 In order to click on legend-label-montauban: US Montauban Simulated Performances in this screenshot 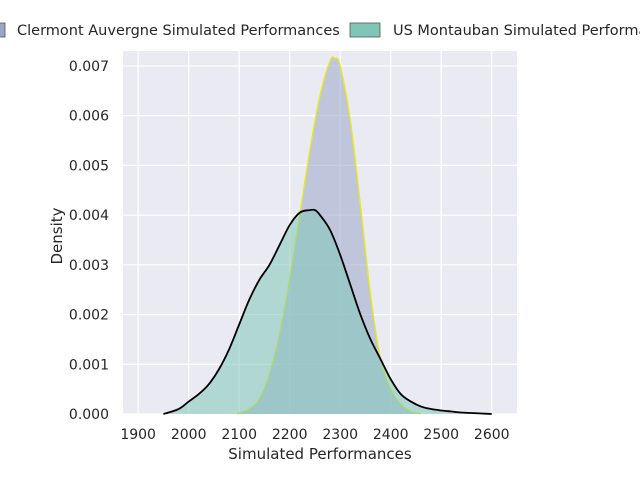, I will do `click(516, 31)`.